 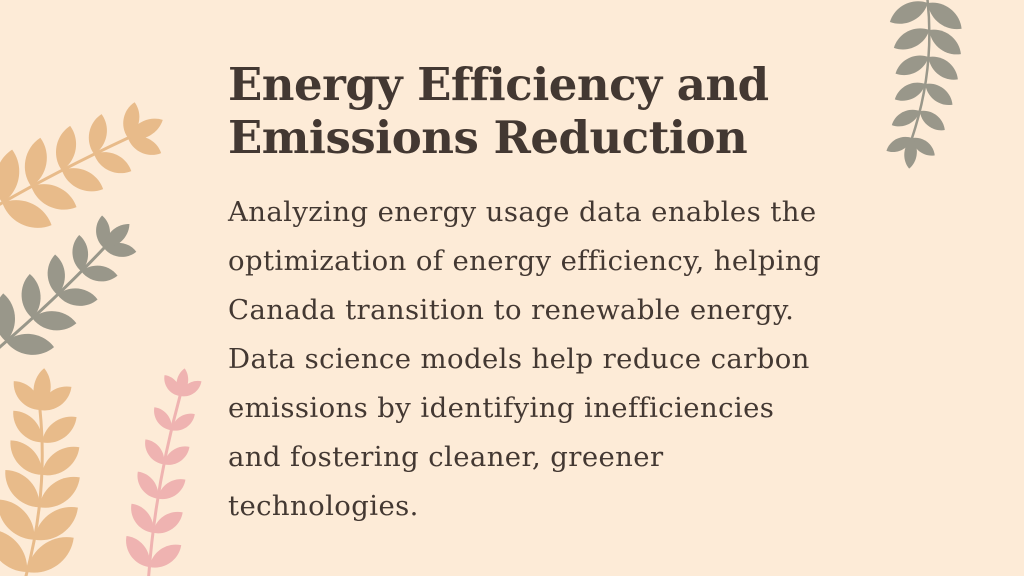 What do you see at coordinates (498, 84) in the screenshot?
I see `title-line-1: Energy Efficiency and` at bounding box center [498, 84].